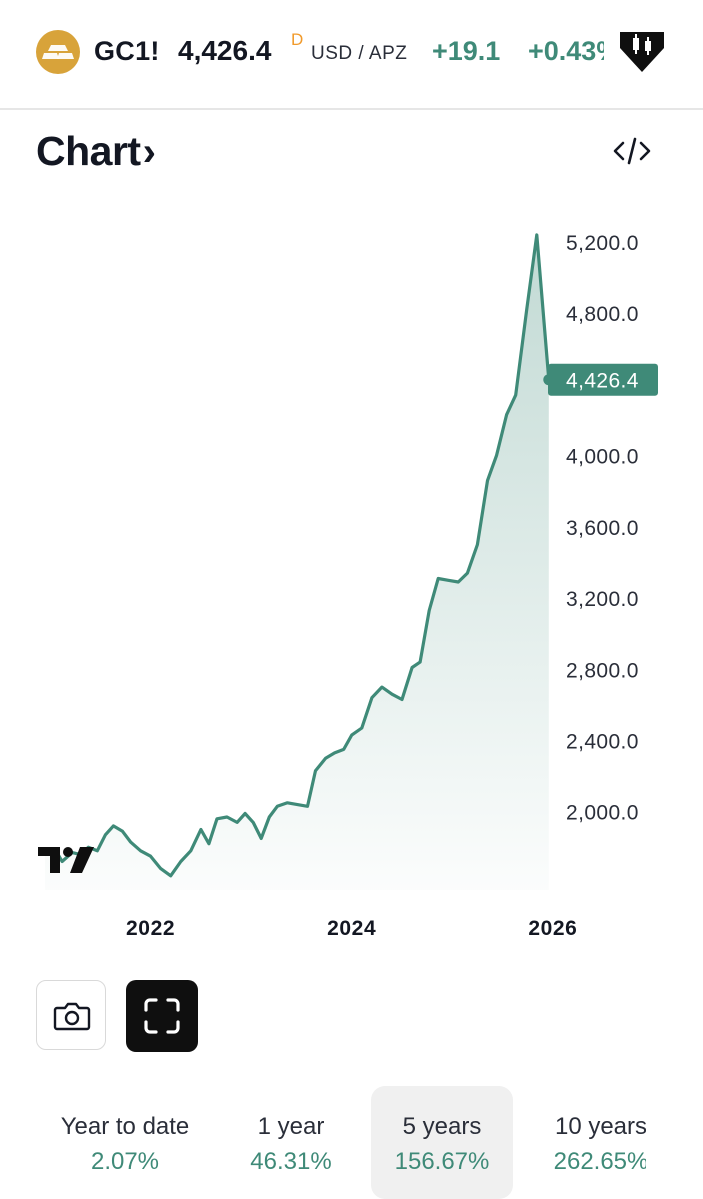 Image resolution: width=703 pixels, height=1199 pixels. What do you see at coordinates (566, 51) in the screenshot?
I see `price-change-percent: +0.43%` at bounding box center [566, 51].